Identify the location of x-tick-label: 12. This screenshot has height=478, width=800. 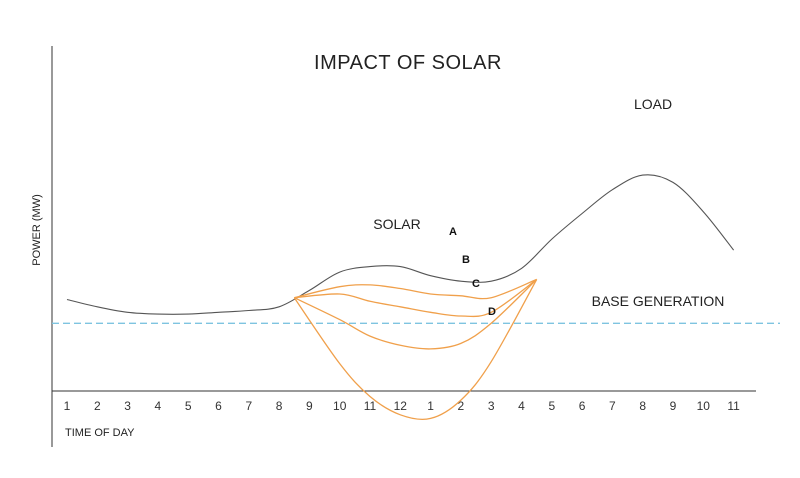
(401, 406).